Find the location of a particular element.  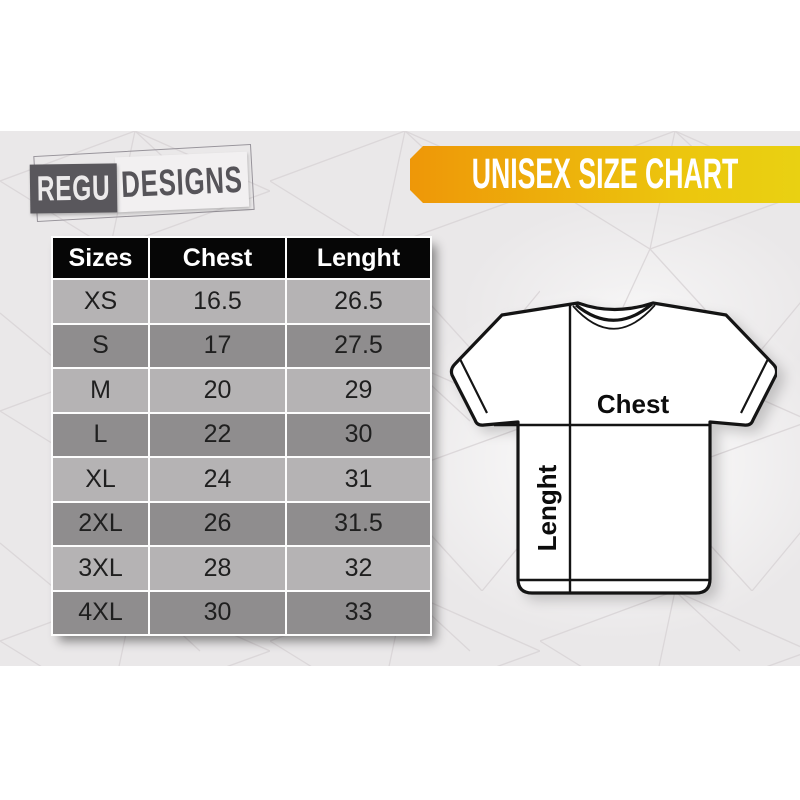

cell-length: 31.5 is located at coordinates (358, 523).